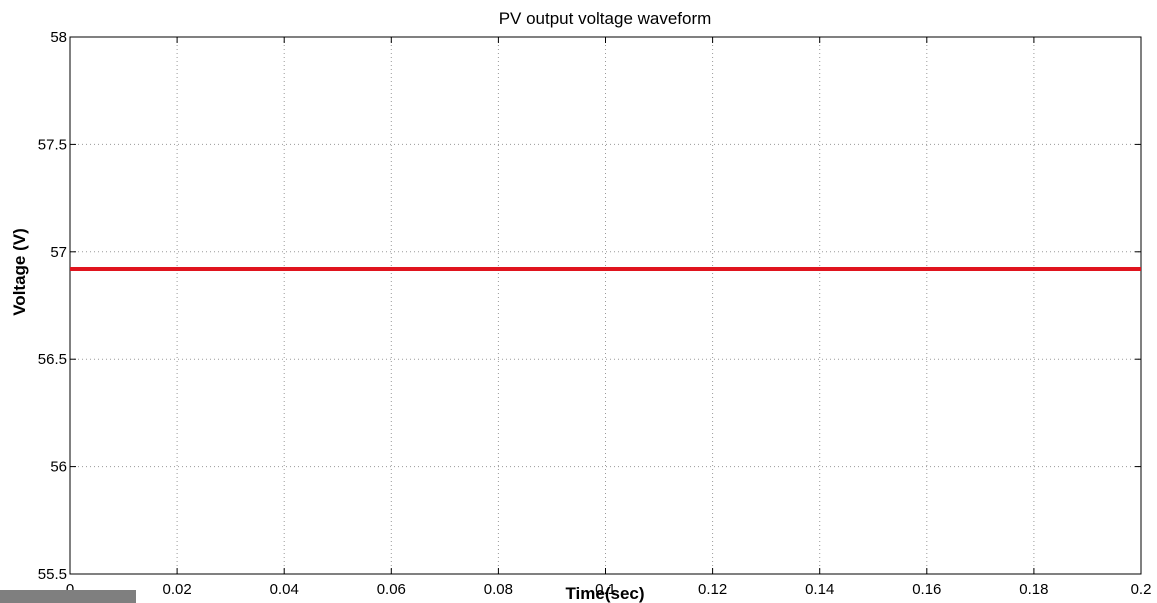 Image resolution: width=1157 pixels, height=603 pixels. I want to click on status-tag, so click(68, 596).